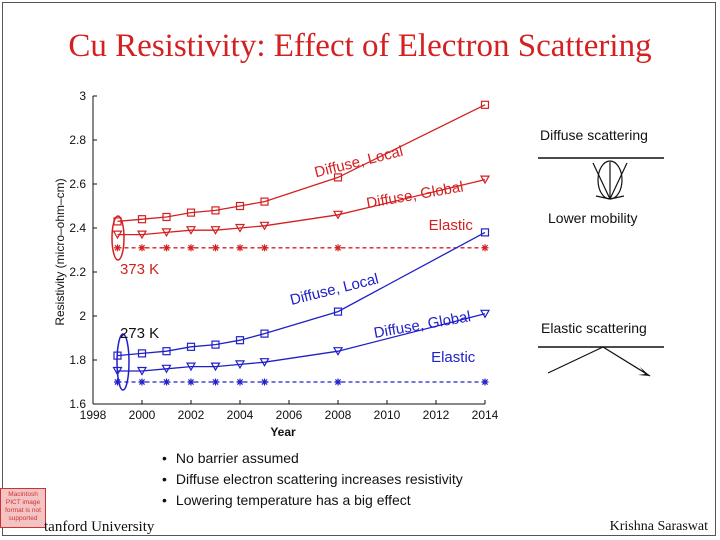 The height and width of the screenshot is (540, 720). I want to click on y-tick-label: 3, so click(82, 96).